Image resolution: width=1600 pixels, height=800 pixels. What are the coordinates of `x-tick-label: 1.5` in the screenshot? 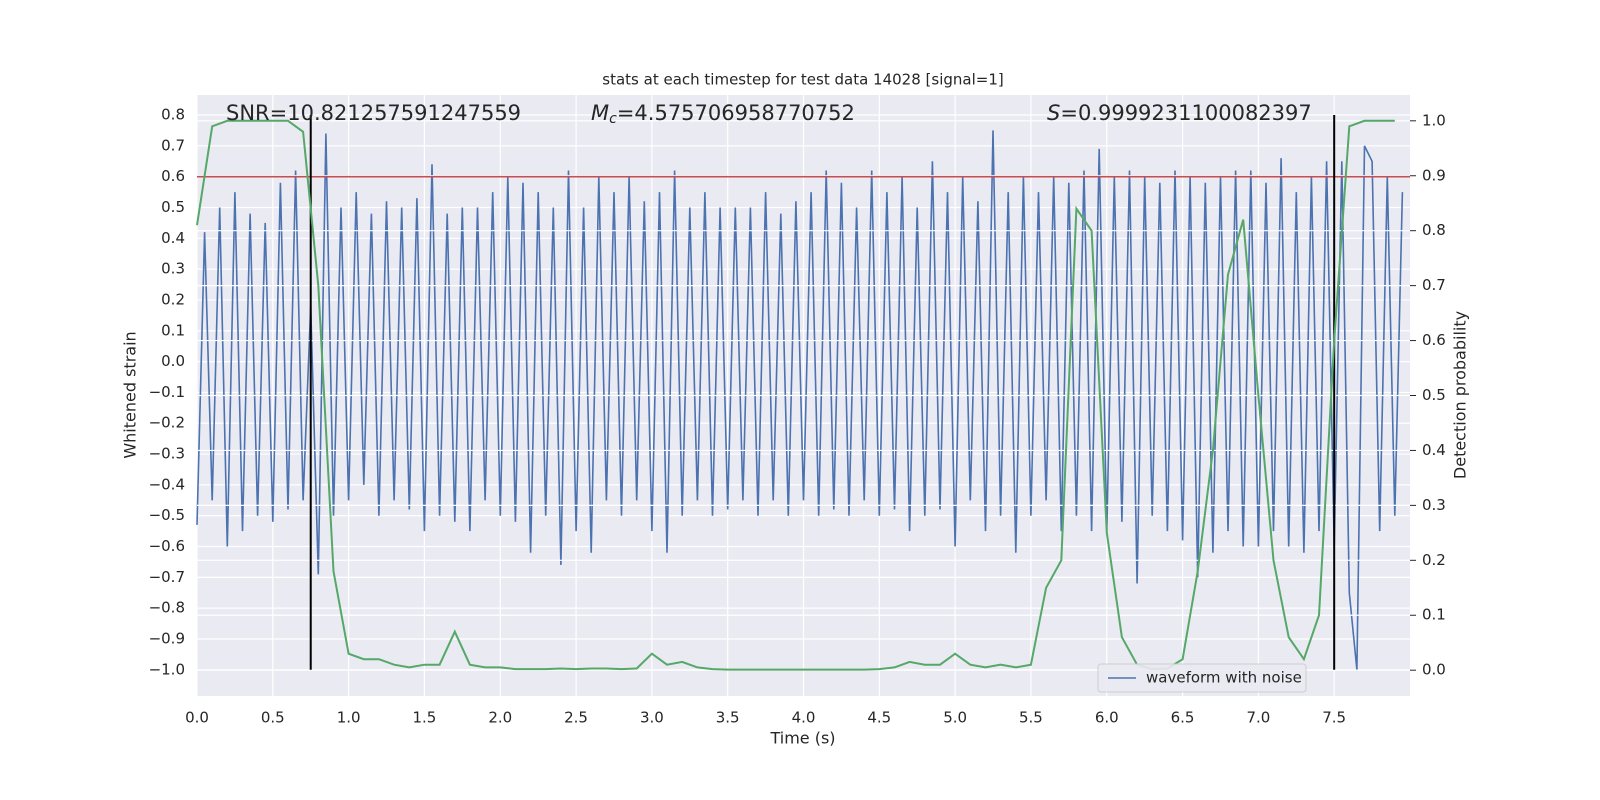 It's located at (425, 718).